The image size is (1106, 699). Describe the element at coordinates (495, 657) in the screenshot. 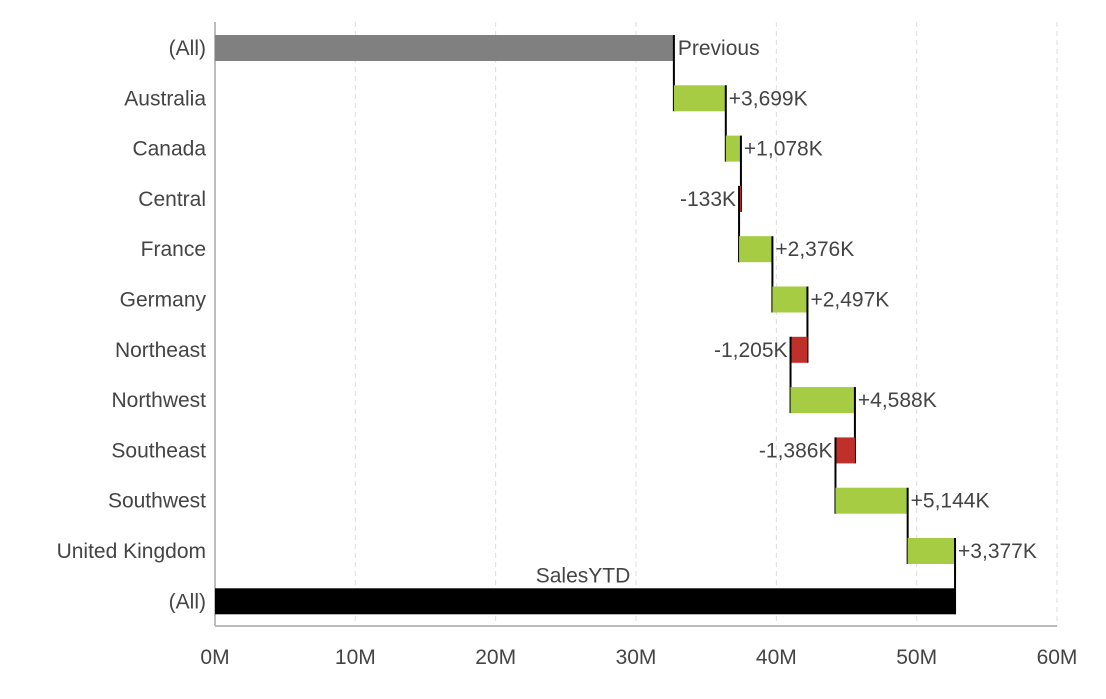

I see `x-tick-label: 20M` at that location.